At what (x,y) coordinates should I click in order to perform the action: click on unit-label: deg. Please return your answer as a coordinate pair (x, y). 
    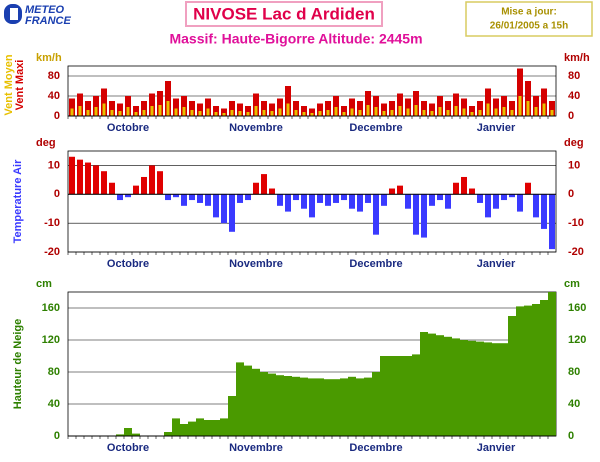
    Looking at the image, I should click on (46, 143).